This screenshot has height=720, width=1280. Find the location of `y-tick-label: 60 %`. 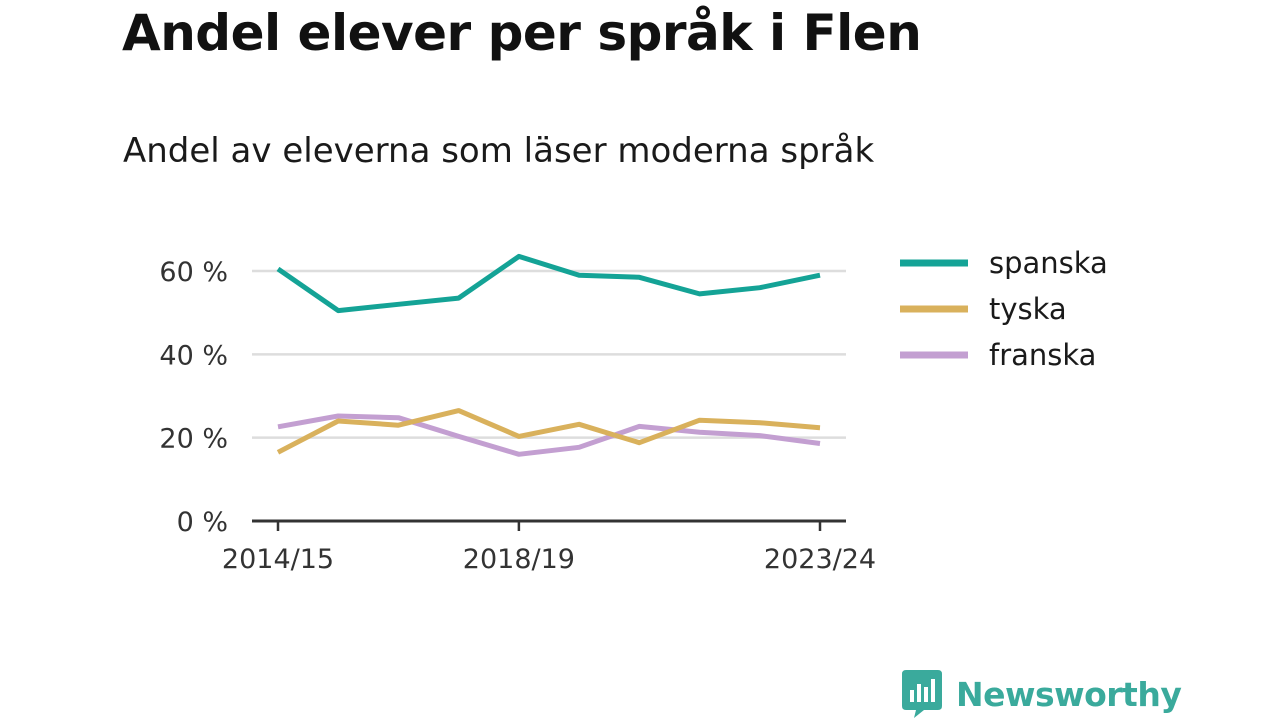

y-tick-label: 60 % is located at coordinates (193, 272).